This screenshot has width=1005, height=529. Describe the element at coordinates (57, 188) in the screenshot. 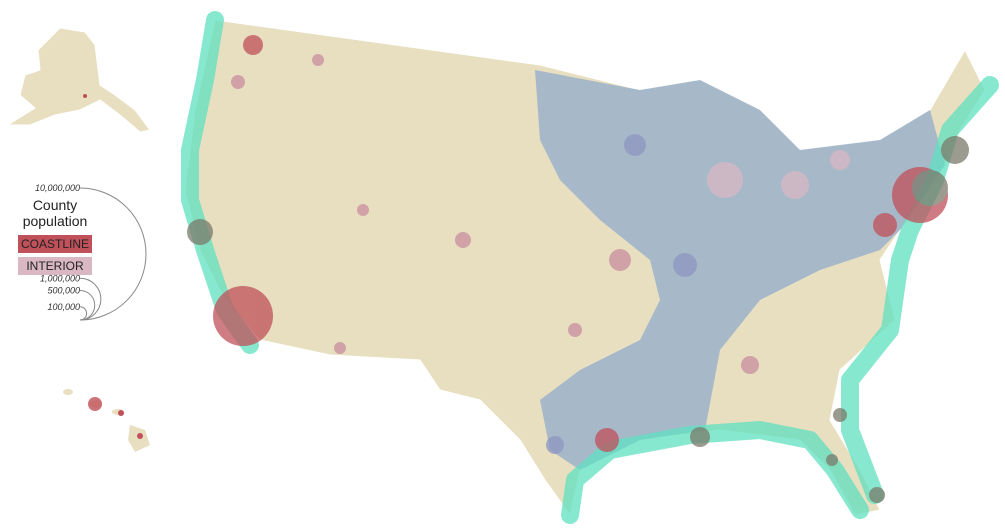

I see `size-key-label: 10,000,000` at that location.